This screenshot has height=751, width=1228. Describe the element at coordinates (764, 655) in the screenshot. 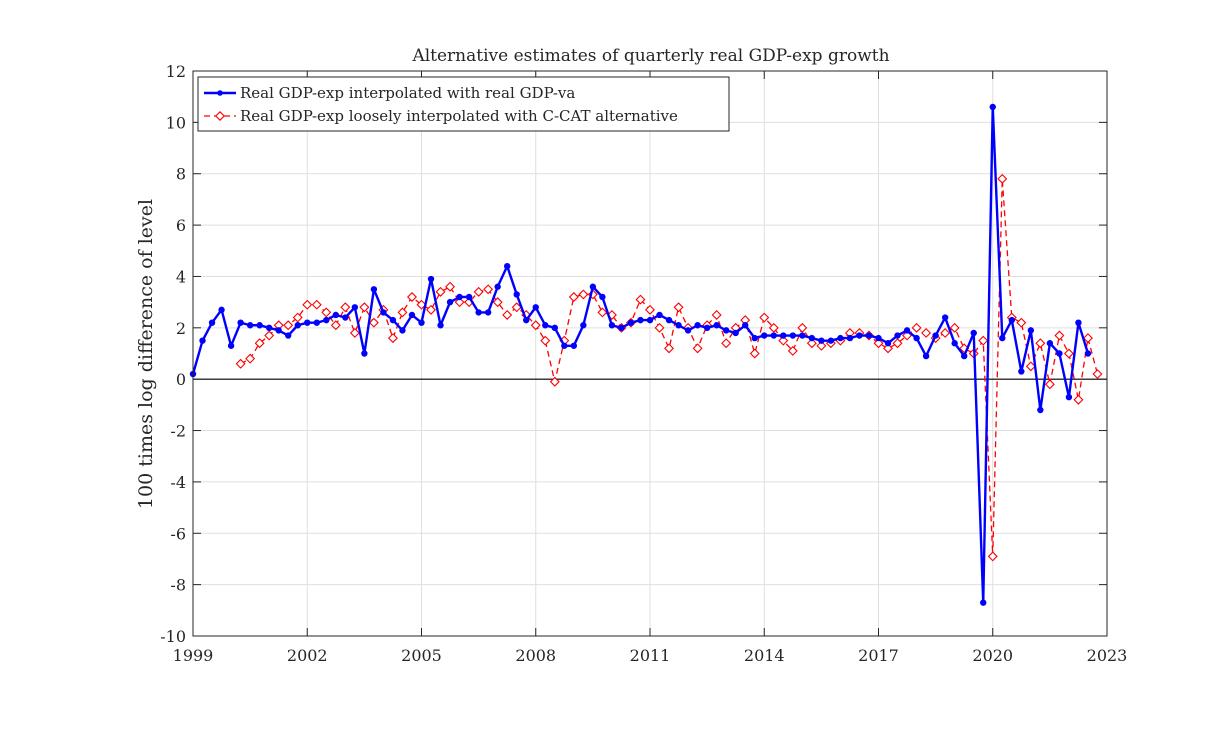

I see `x-tick-label: 2014` at that location.